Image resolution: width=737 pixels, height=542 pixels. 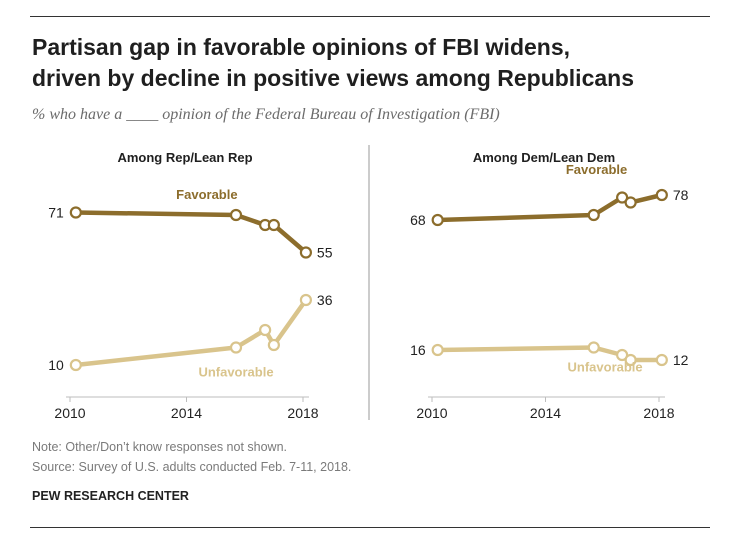 I want to click on start-value-label: 68, so click(x=418, y=220).